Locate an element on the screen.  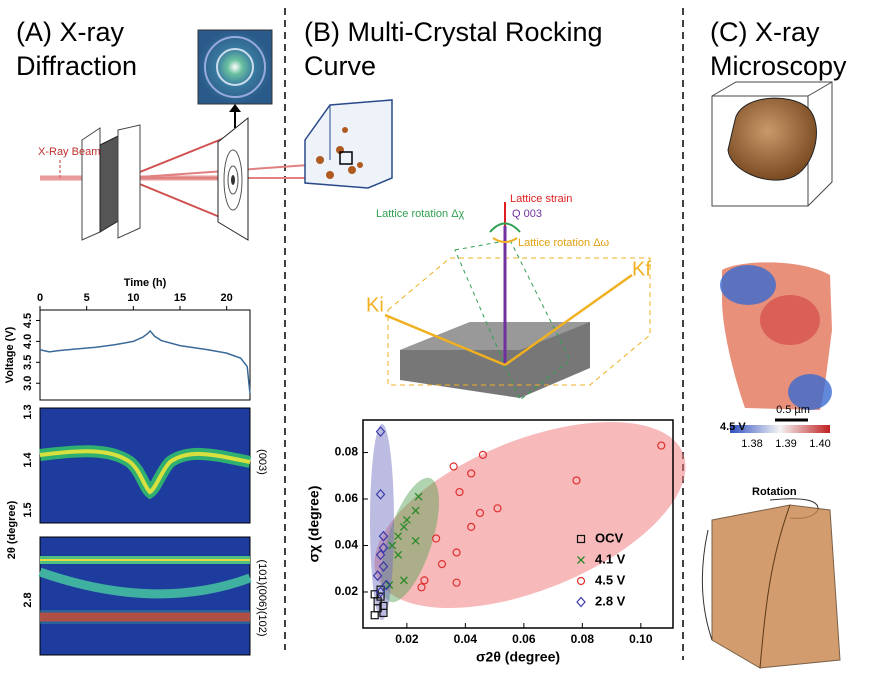
y-tick-label: 0.04 is located at coordinates (347, 545).